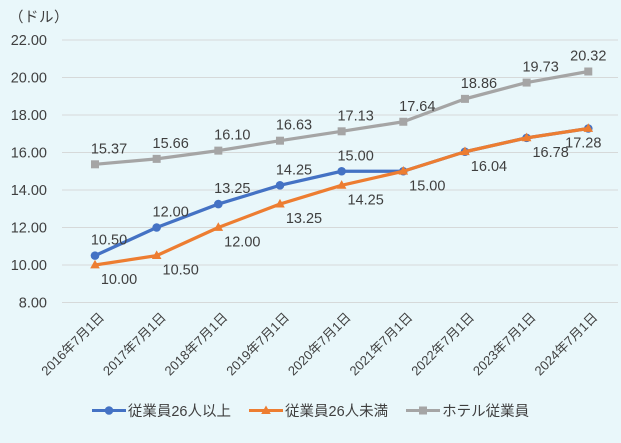 The image size is (621, 443). What do you see at coordinates (504, 344) in the screenshot?
I see `x-axis-tick-label: 2023年7月1日` at bounding box center [504, 344].